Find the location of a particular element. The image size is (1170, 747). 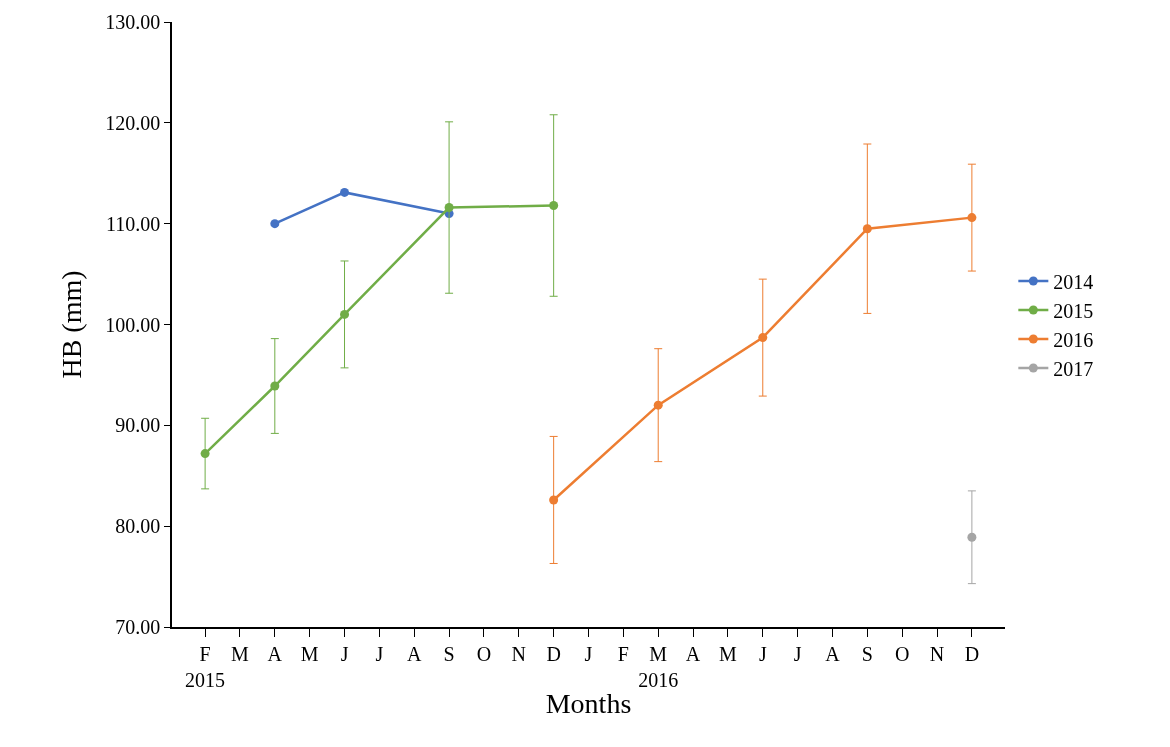

legend-label: 2017 is located at coordinates (1073, 368).